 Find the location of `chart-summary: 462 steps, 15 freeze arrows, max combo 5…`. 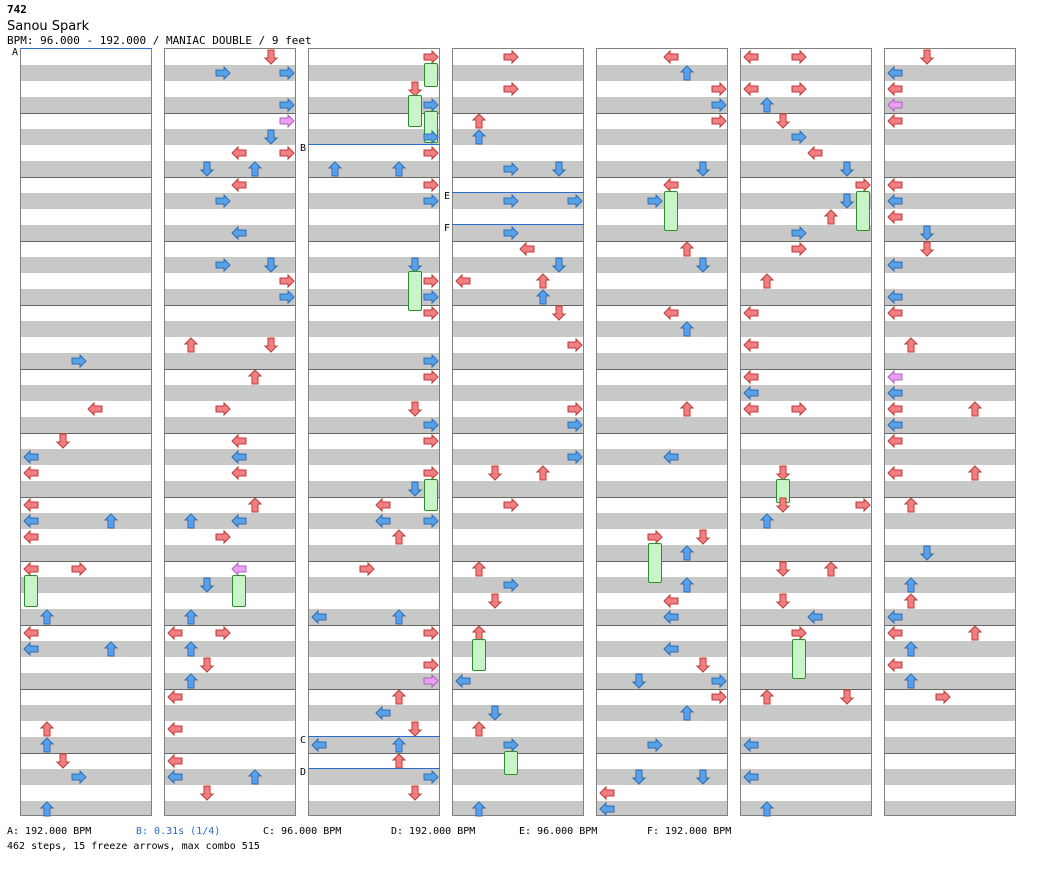

chart-summary: 462 steps, 15 freeze arrows, max combo 5… is located at coordinates (133, 846).